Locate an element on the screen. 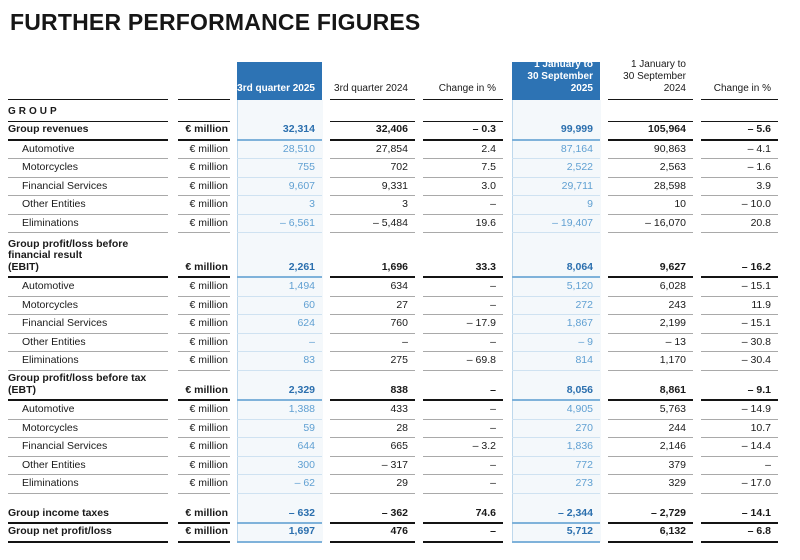 The height and width of the screenshot is (560, 800). row-label: Group income taxes is located at coordinates (88, 515).